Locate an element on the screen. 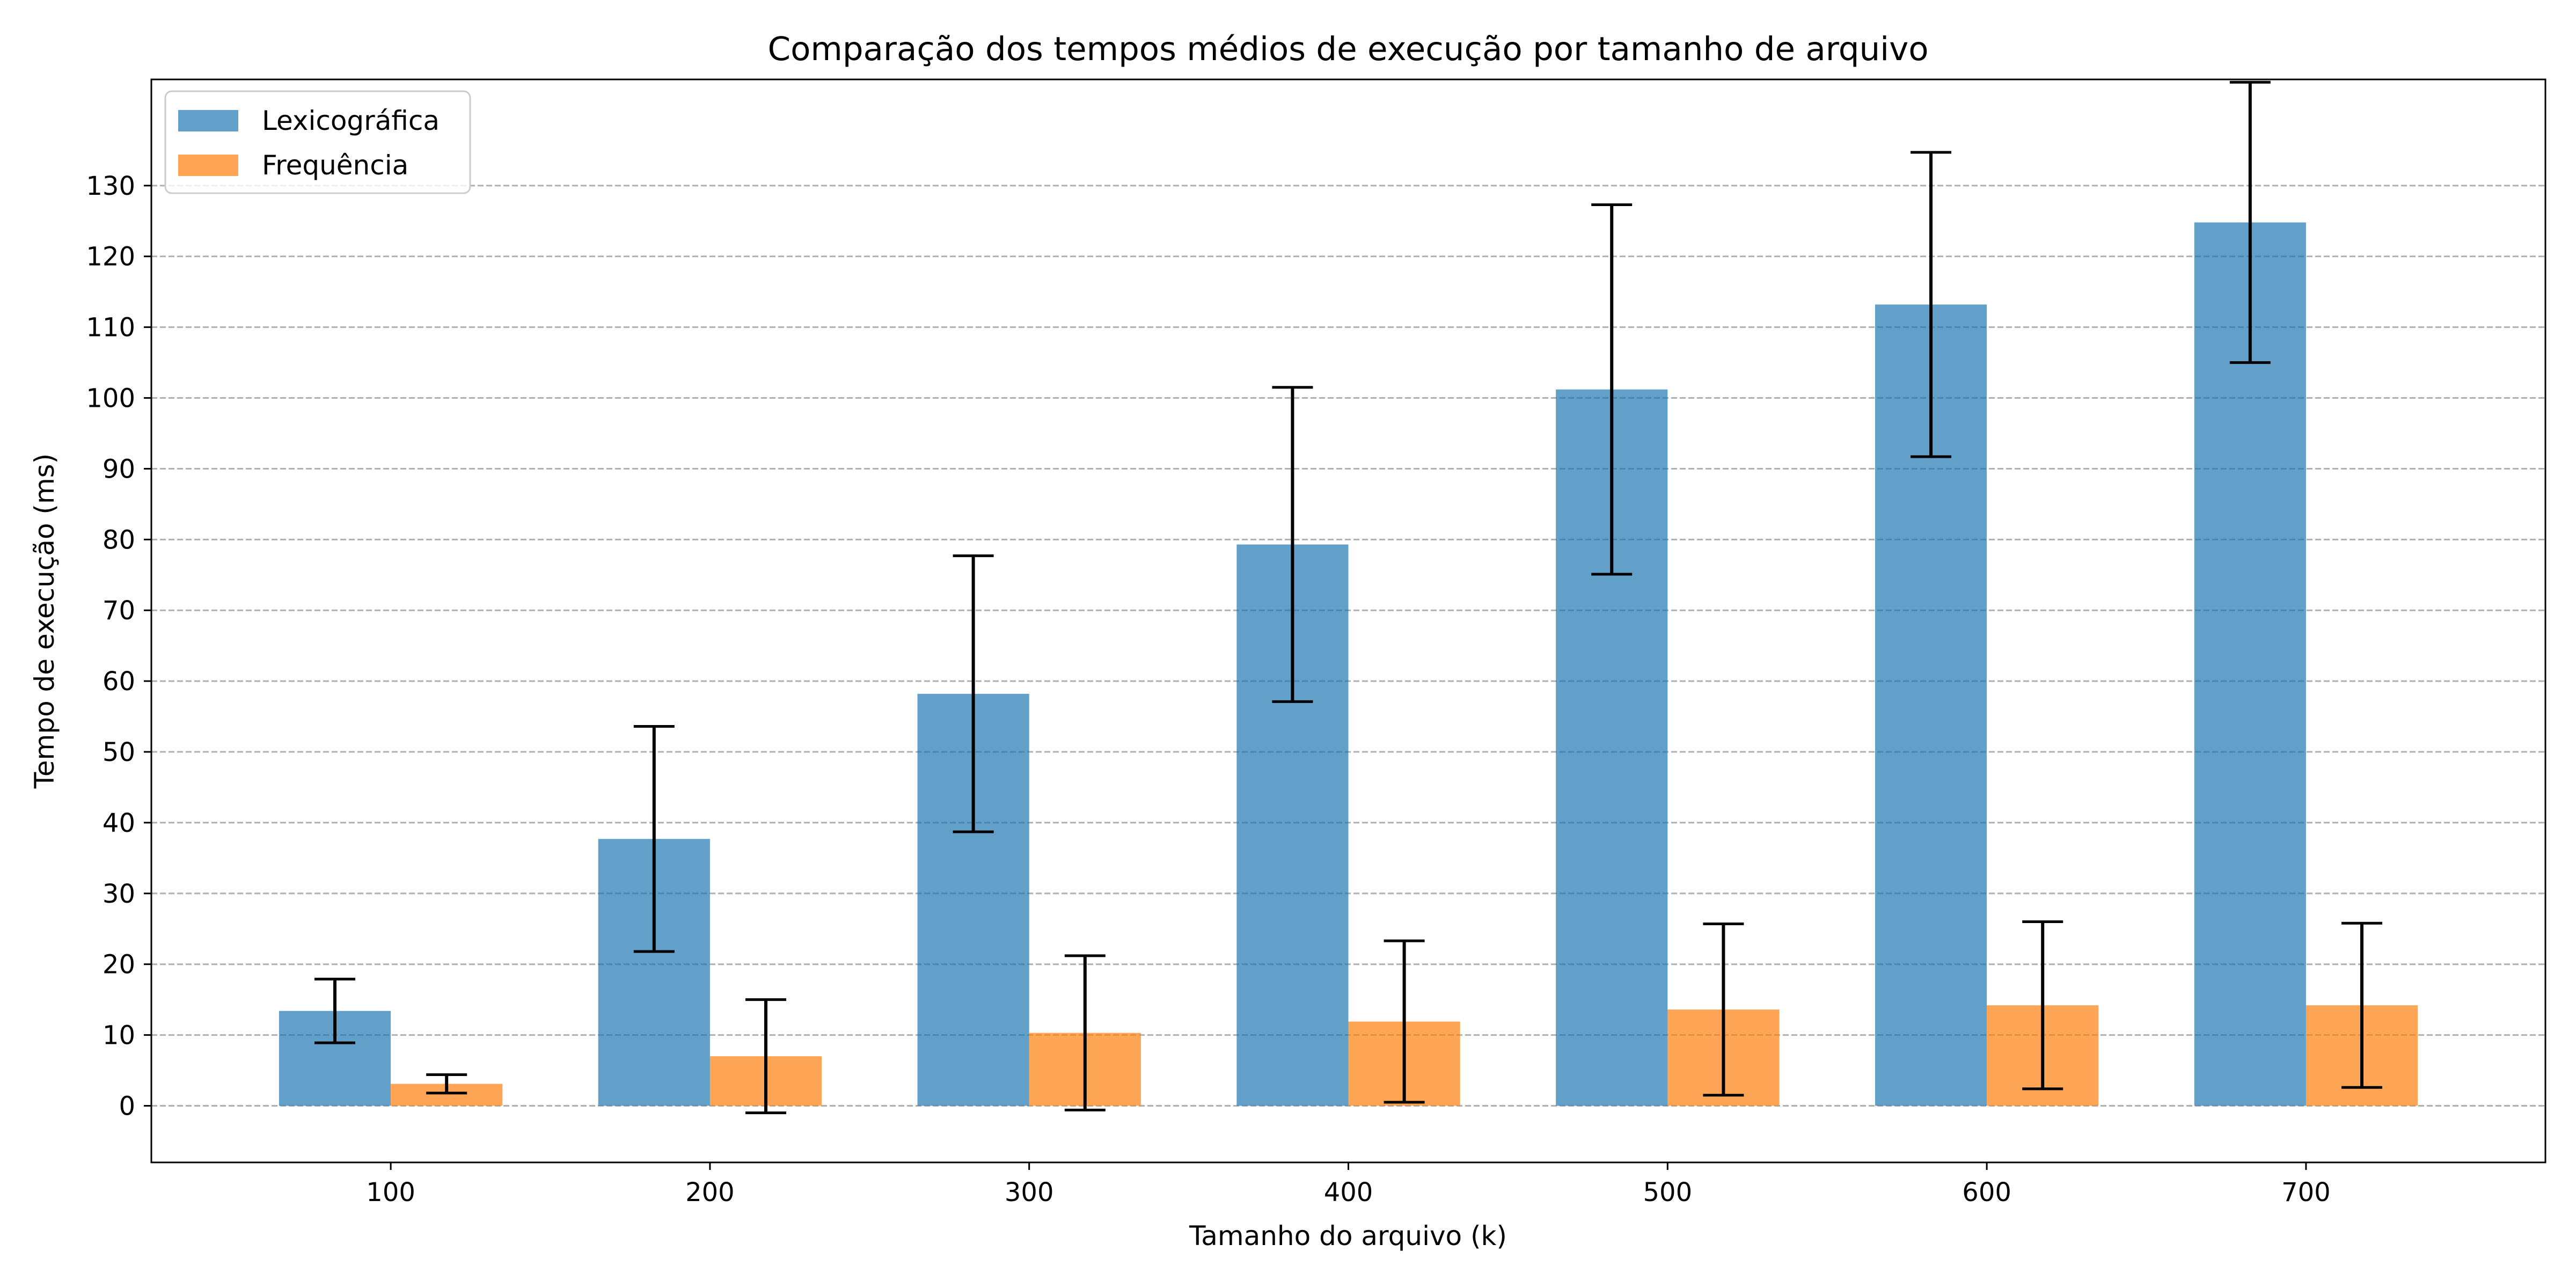 Image resolution: width=2576 pixels, height=1288 pixels. y-tick-label: 50 is located at coordinates (119, 752).